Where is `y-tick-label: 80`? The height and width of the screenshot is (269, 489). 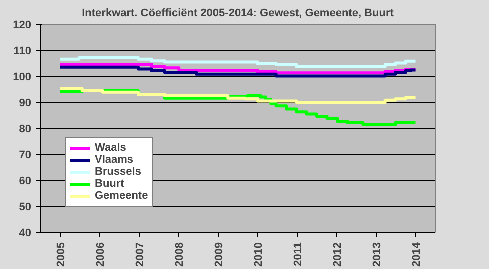 y-tick-label: 80 is located at coordinates (25, 130).